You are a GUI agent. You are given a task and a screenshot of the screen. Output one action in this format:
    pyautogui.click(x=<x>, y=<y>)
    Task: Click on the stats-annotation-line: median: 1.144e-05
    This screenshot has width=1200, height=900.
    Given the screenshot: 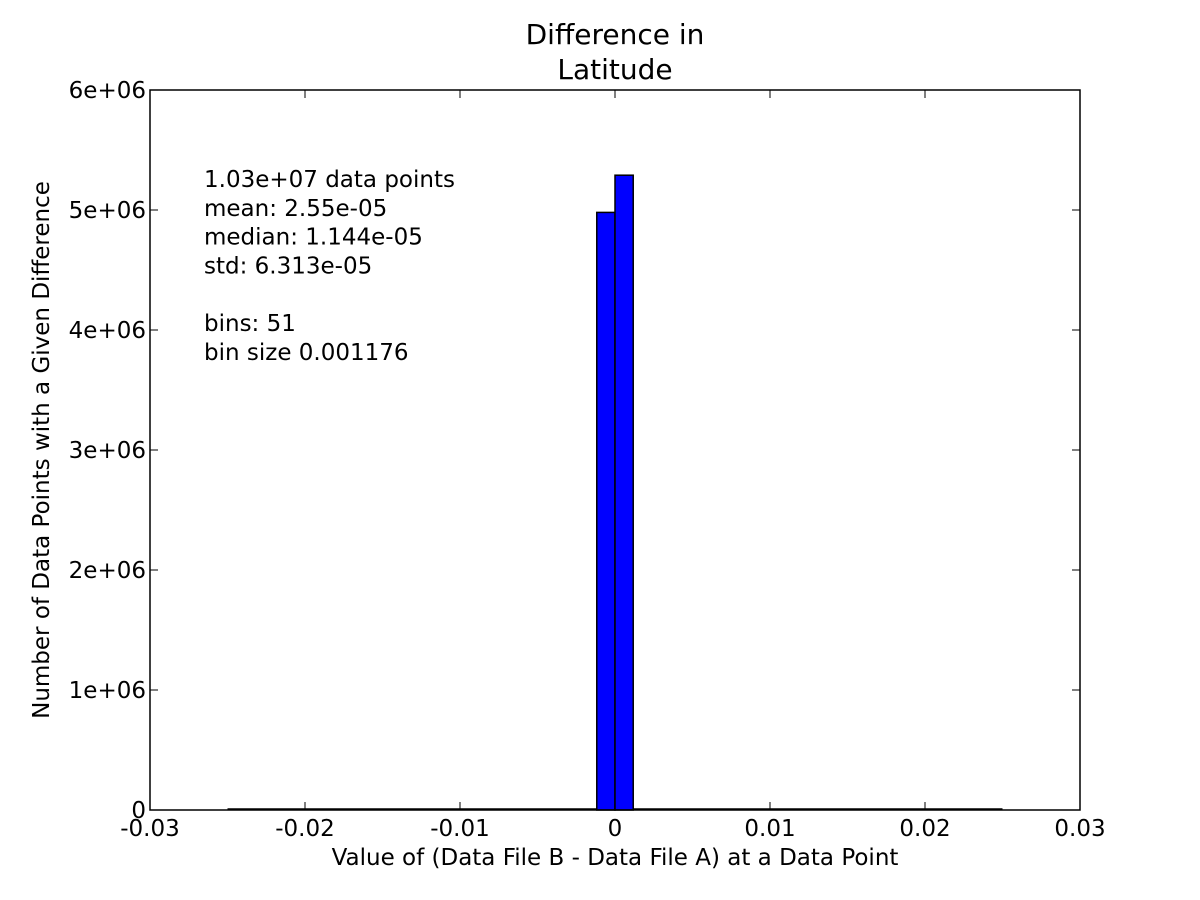 What is the action you would take?
    pyautogui.click(x=313, y=238)
    